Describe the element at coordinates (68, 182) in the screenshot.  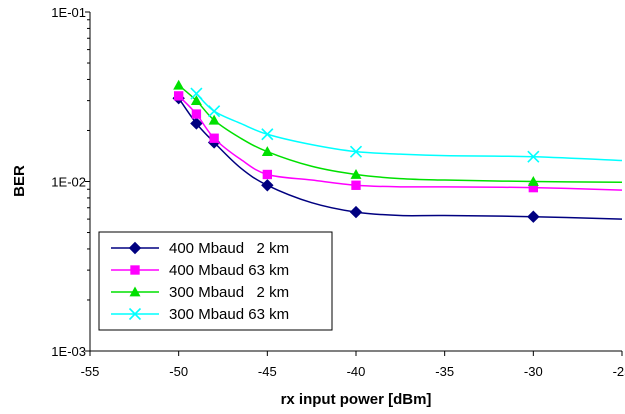
I see `y-tick-label: 1E-02` at that location.